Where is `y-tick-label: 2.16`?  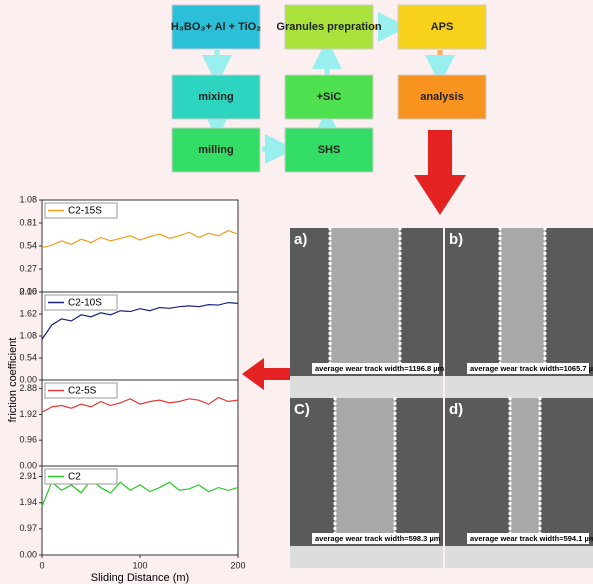
y-tick-label: 2.16 is located at coordinates (28, 291).